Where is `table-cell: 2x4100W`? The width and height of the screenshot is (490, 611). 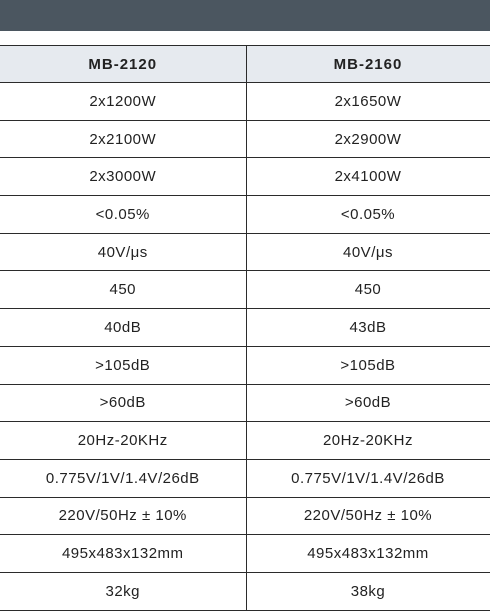
table-cell: 2x4100W is located at coordinates (368, 177).